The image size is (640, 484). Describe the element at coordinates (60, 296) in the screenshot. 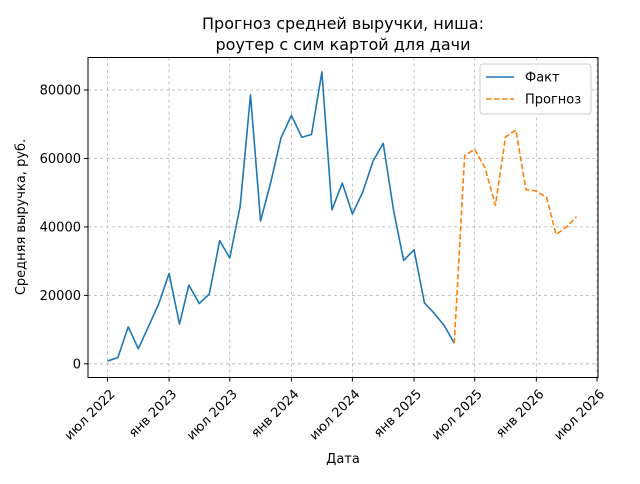

I see `y-tick-label: 20000` at that location.